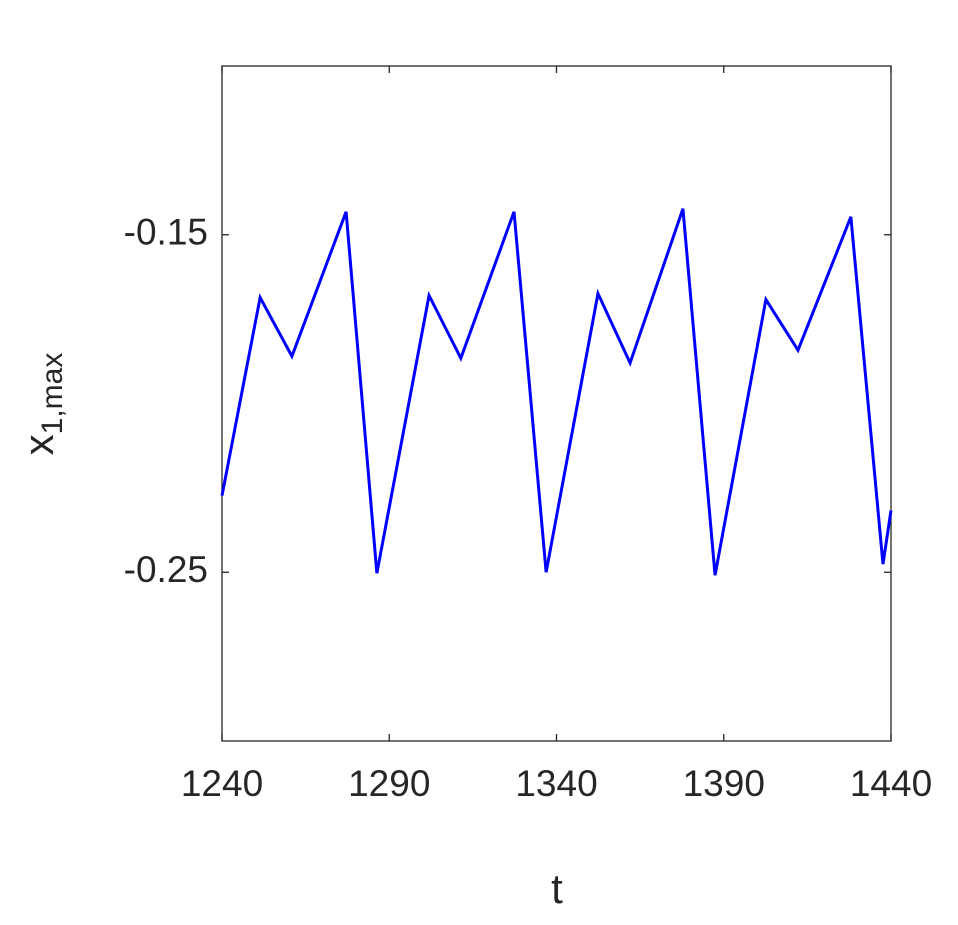  I want to click on x-tick-label: 1290, so click(389, 783).